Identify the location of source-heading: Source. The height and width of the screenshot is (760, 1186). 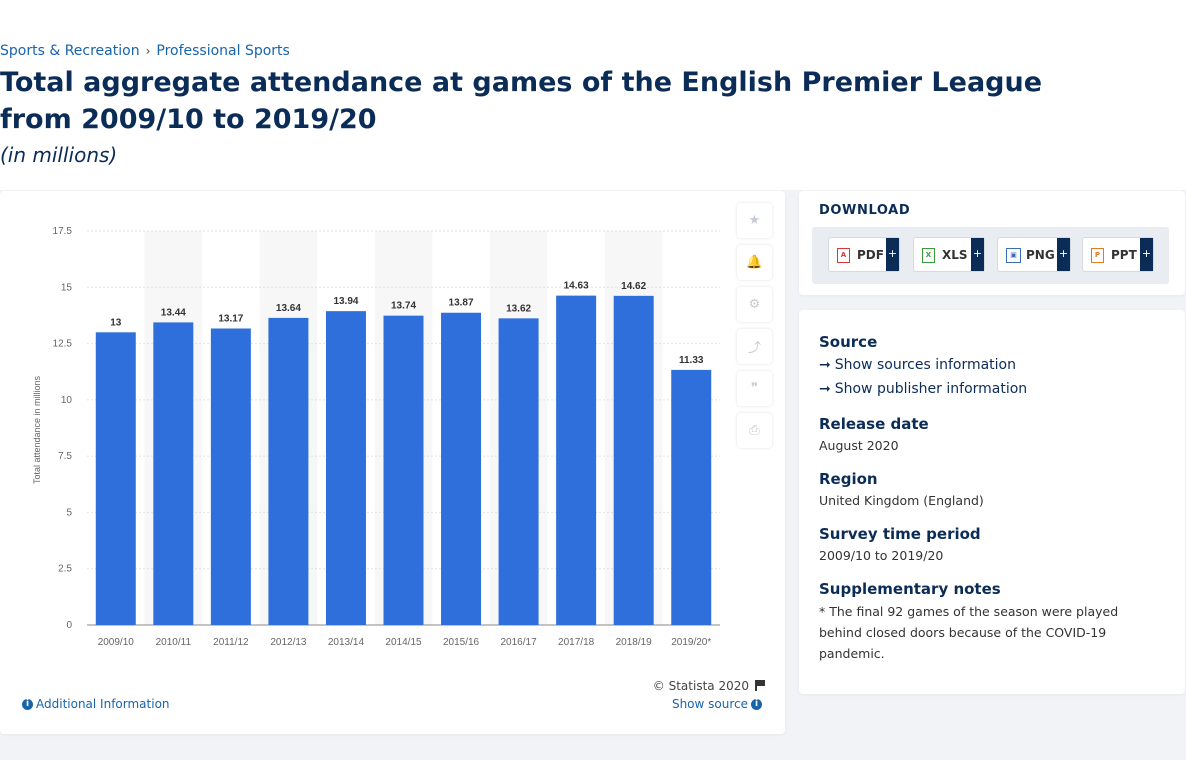
(848, 342).